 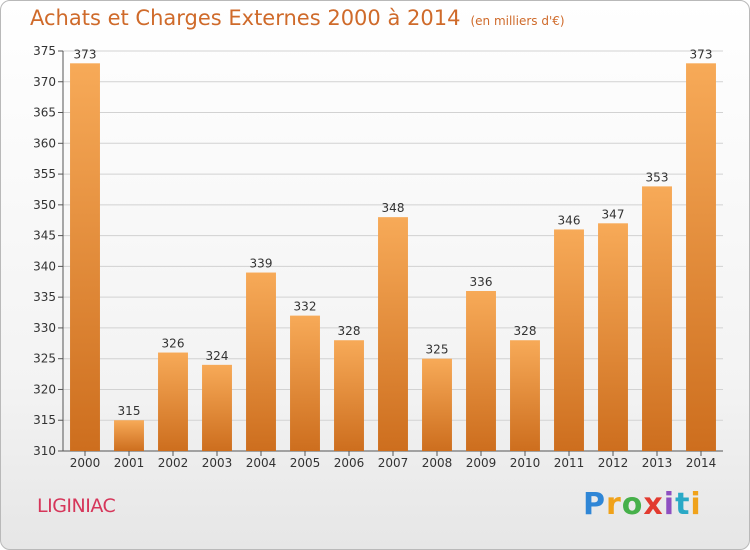 What do you see at coordinates (44, 297) in the screenshot?
I see `y-tick-label: 335` at bounding box center [44, 297].